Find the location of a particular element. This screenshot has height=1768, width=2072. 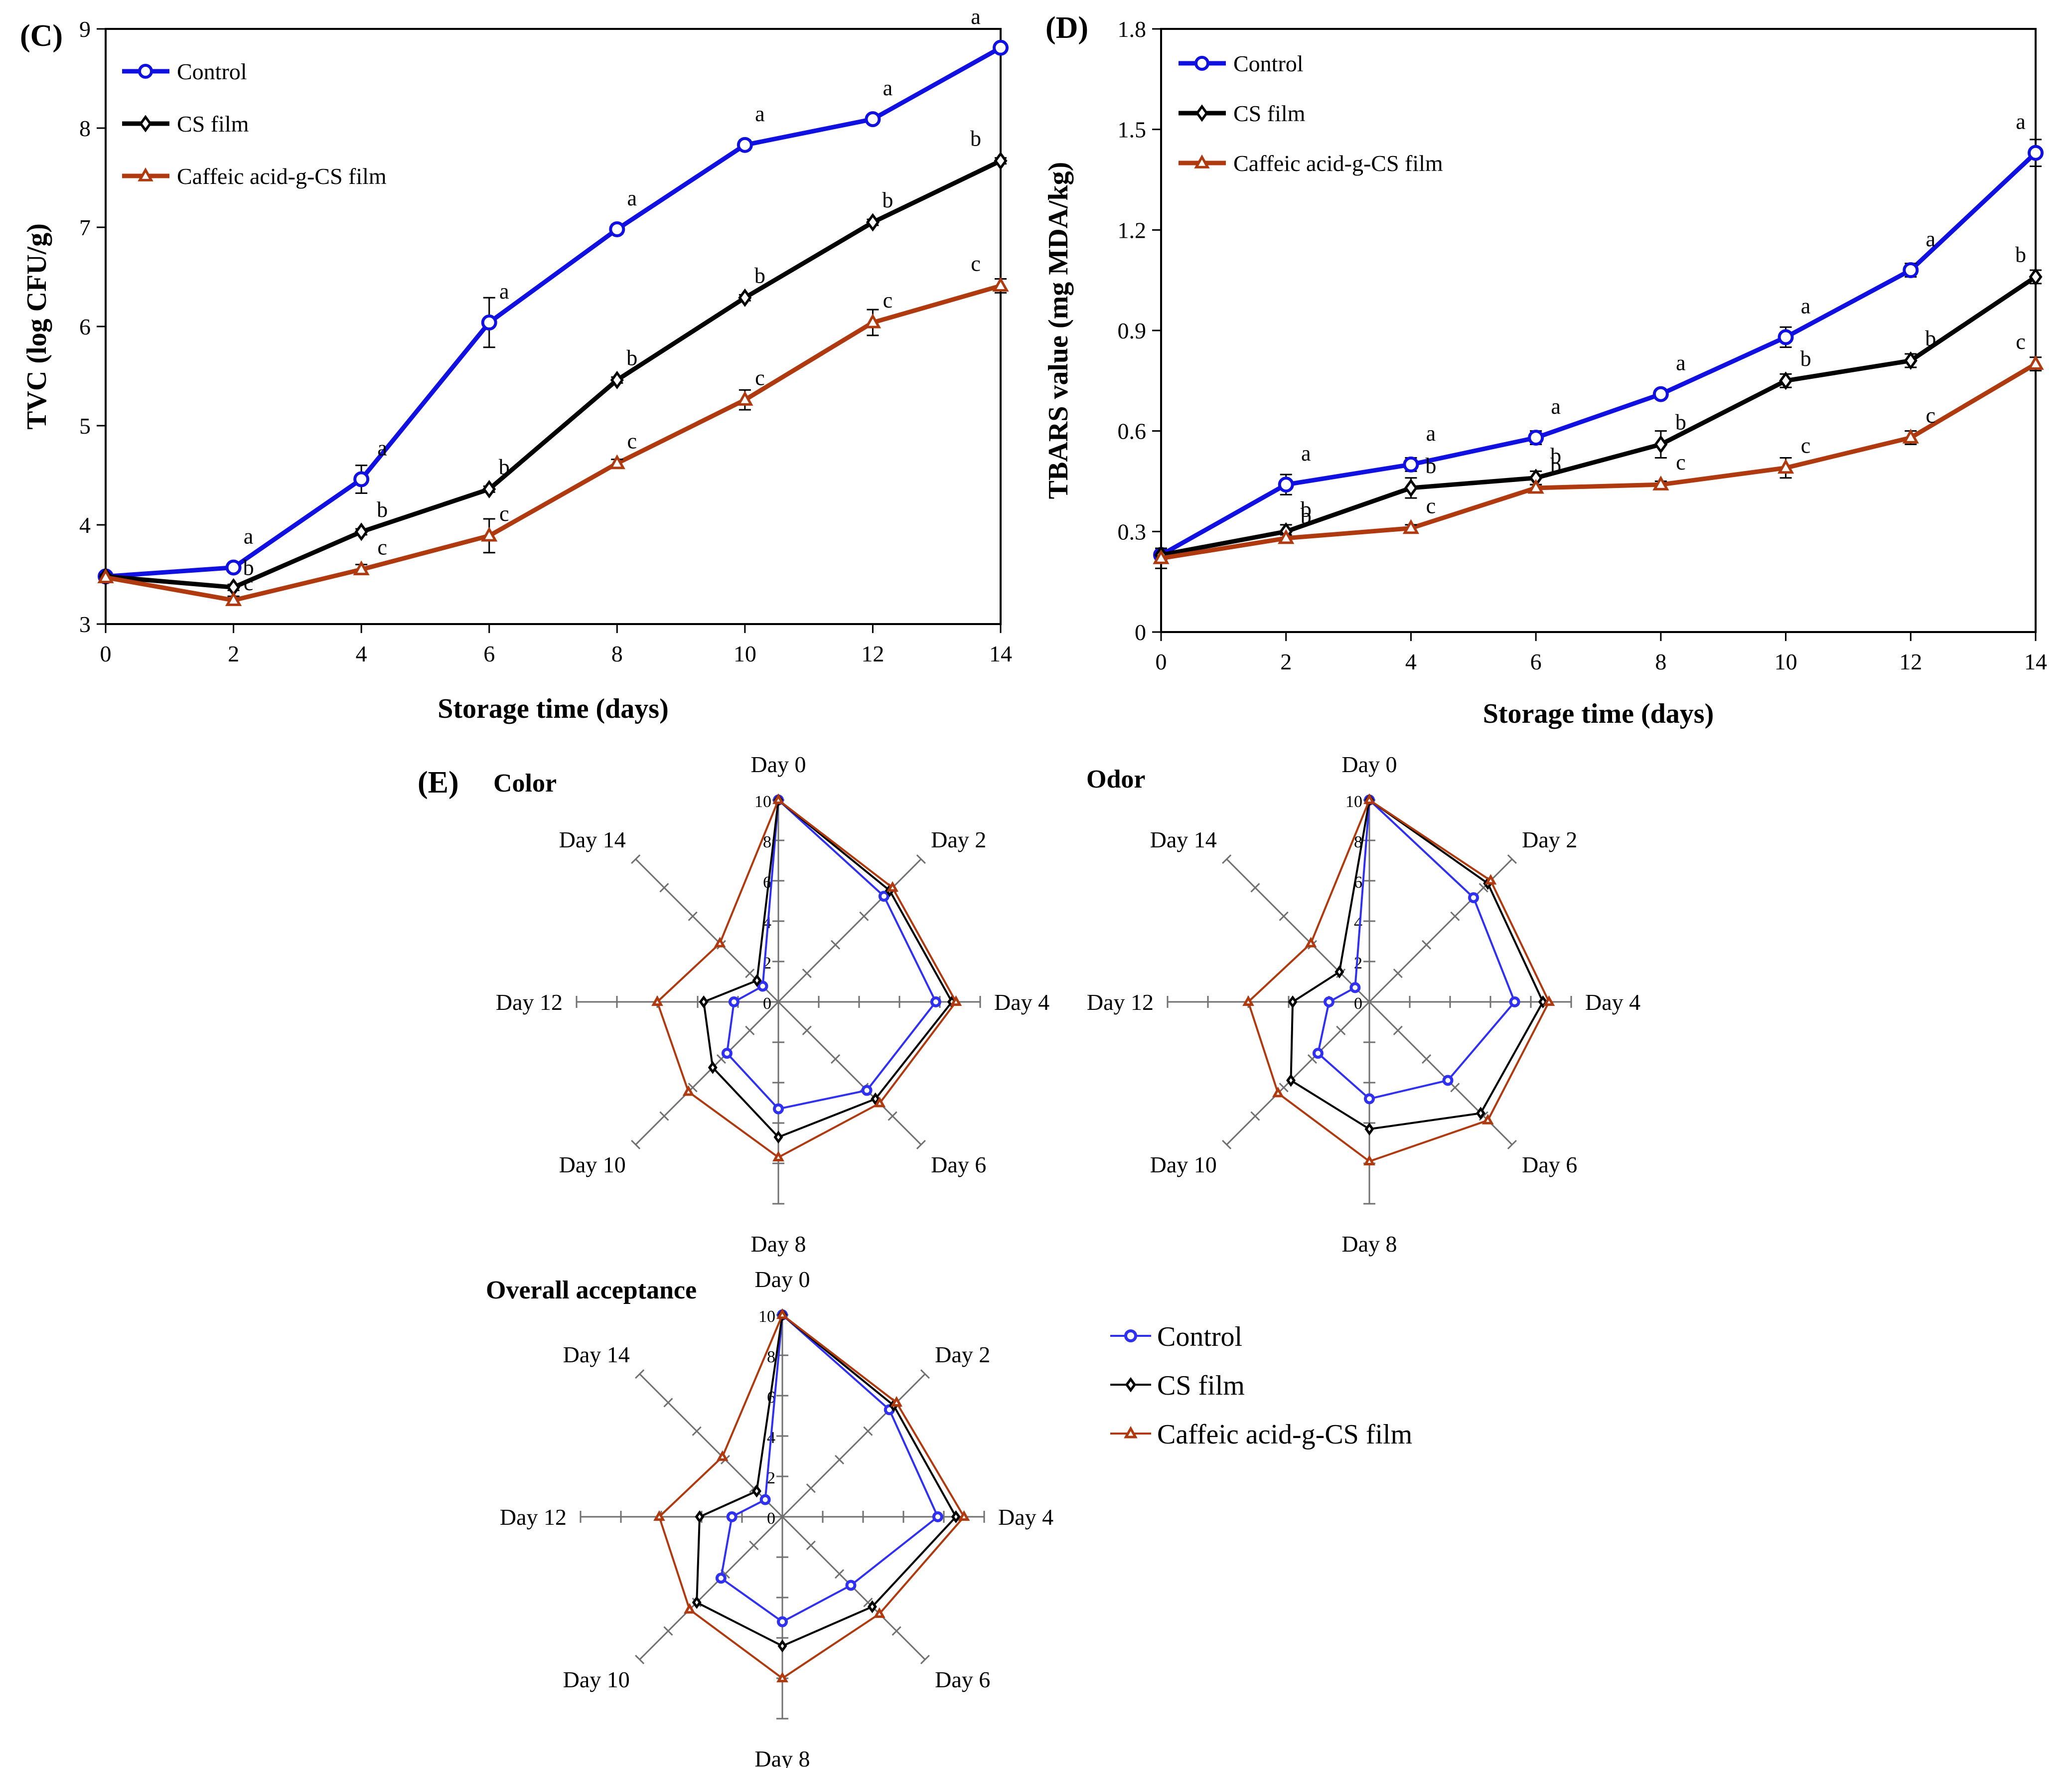

radar-axis-label: Day 2 is located at coordinates (1549, 839).